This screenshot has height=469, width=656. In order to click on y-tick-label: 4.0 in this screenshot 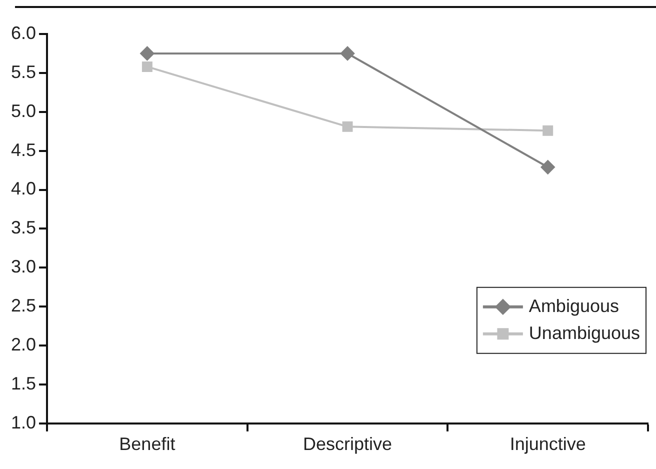, I will do `click(23, 188)`.